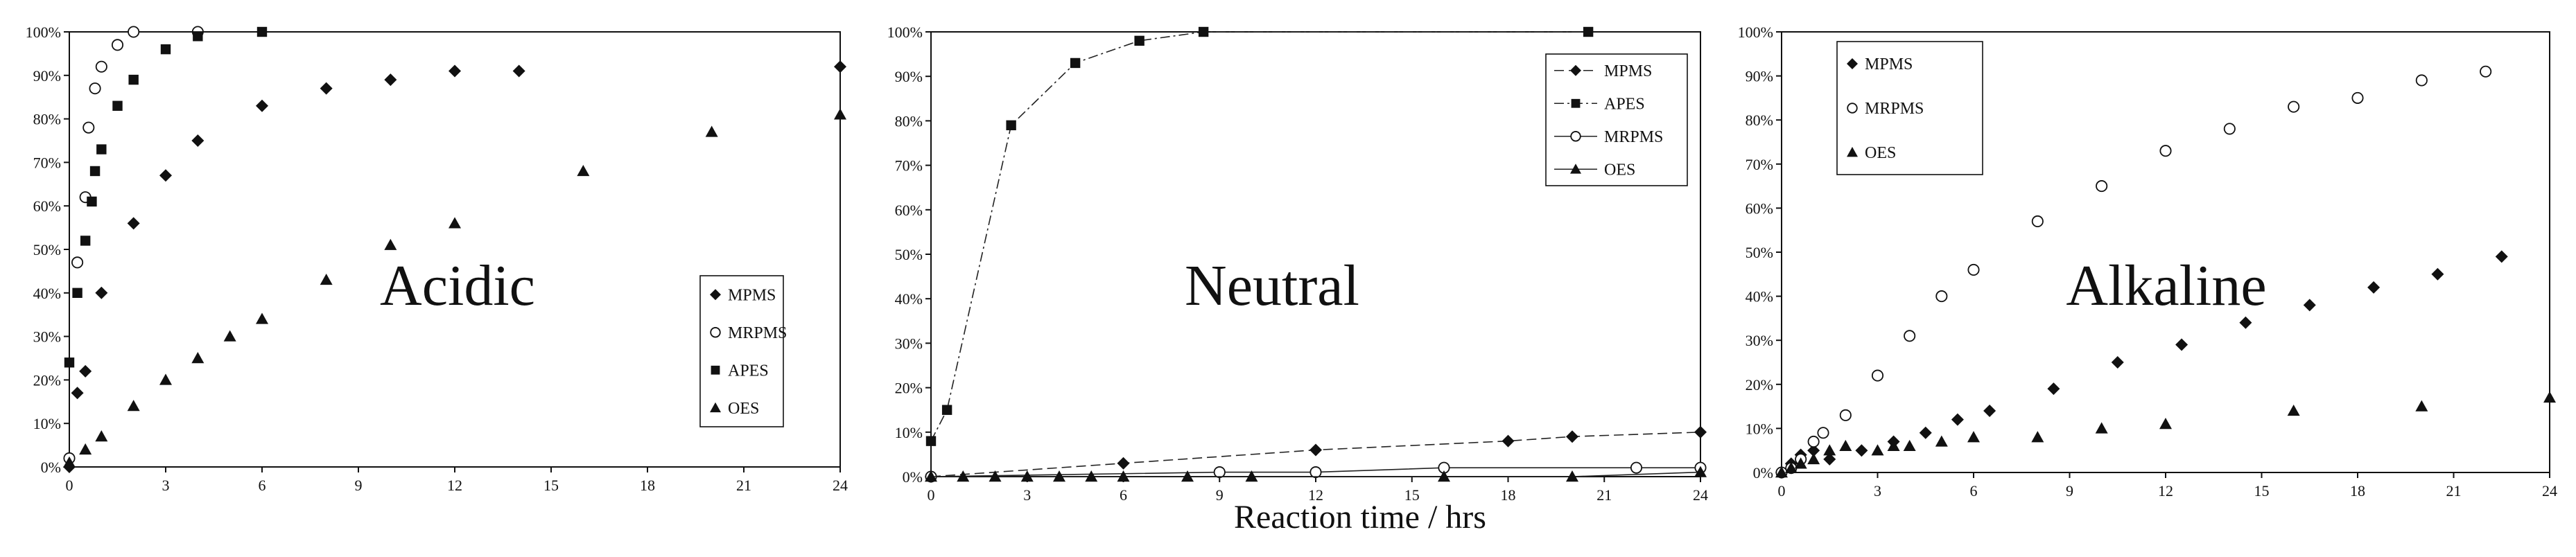  What do you see at coordinates (909, 432) in the screenshot?
I see `y-tick-label: 10%` at bounding box center [909, 432].